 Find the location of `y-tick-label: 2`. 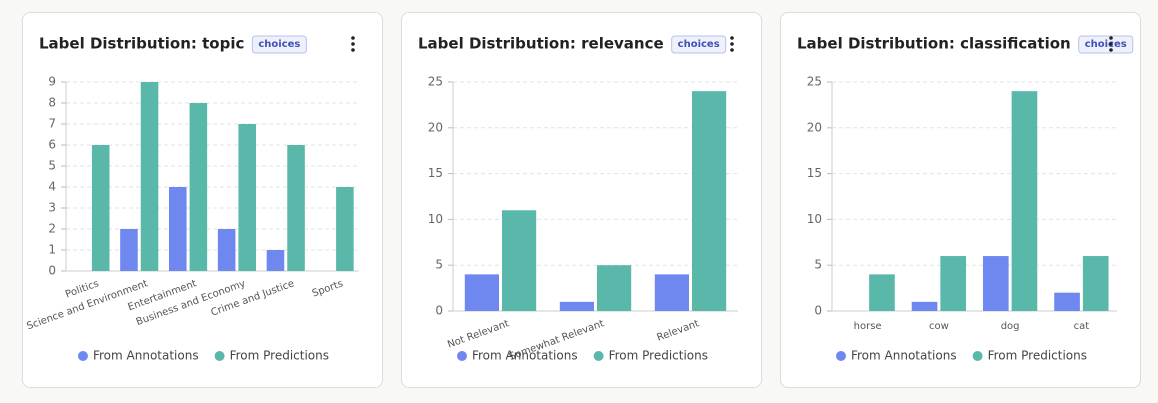

y-tick-label: 2 is located at coordinates (52, 229).